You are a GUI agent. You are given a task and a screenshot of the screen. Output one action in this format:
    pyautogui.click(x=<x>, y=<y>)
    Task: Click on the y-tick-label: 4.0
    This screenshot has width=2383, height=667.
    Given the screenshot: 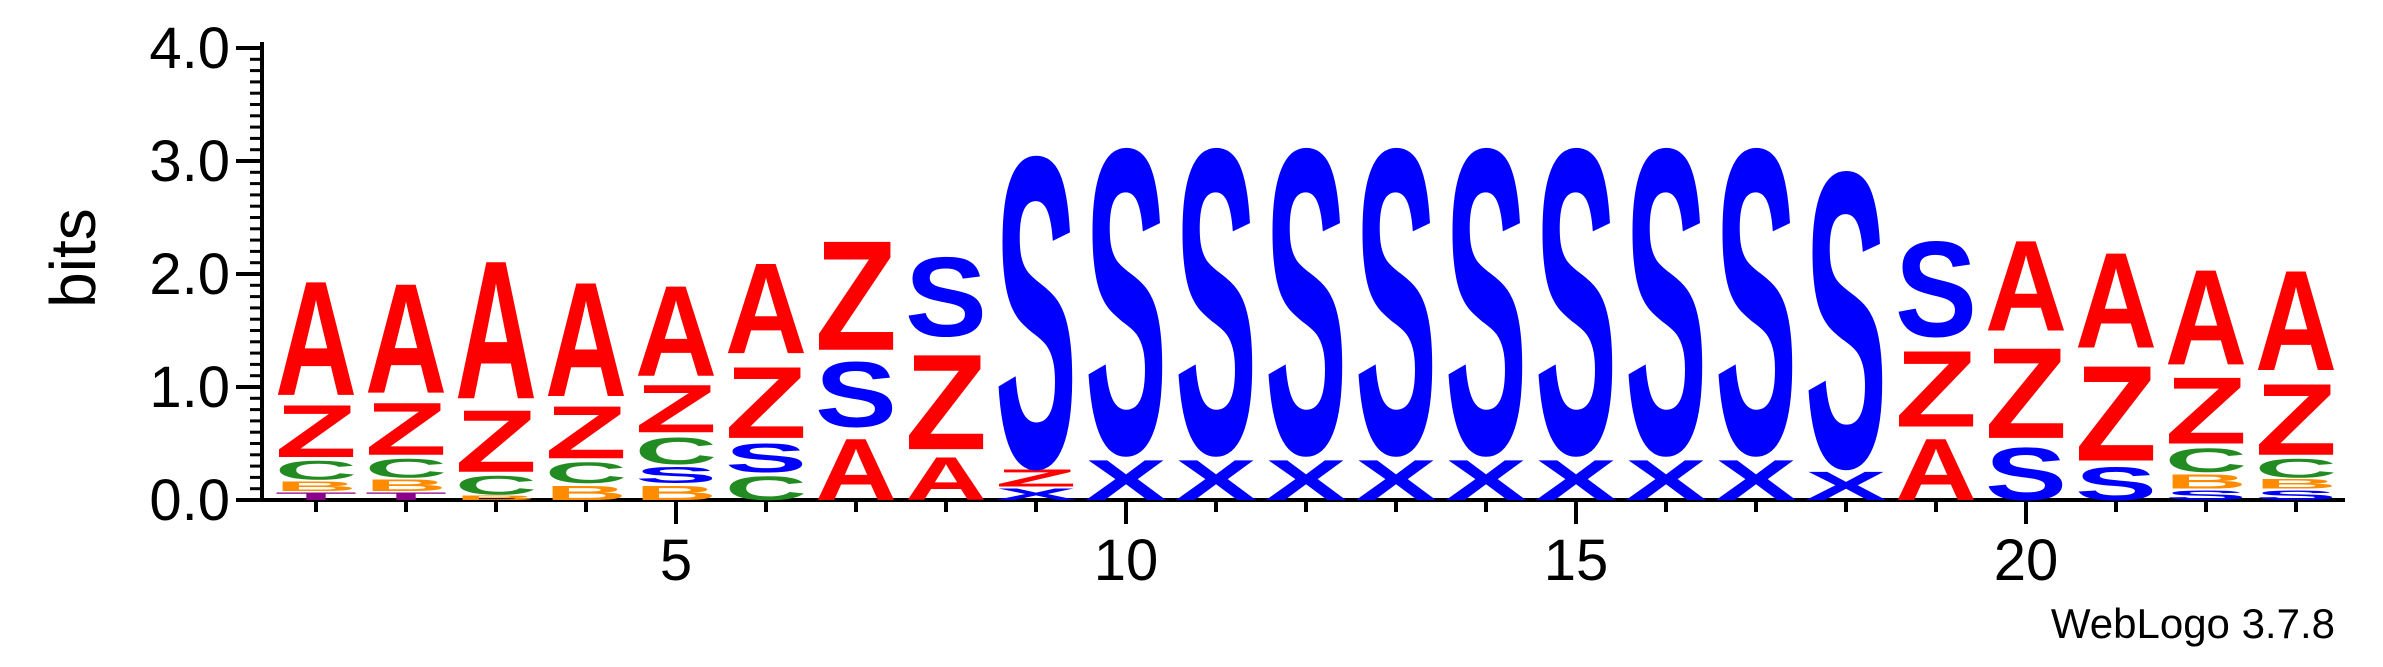 What is the action you would take?
    pyautogui.click(x=189, y=48)
    